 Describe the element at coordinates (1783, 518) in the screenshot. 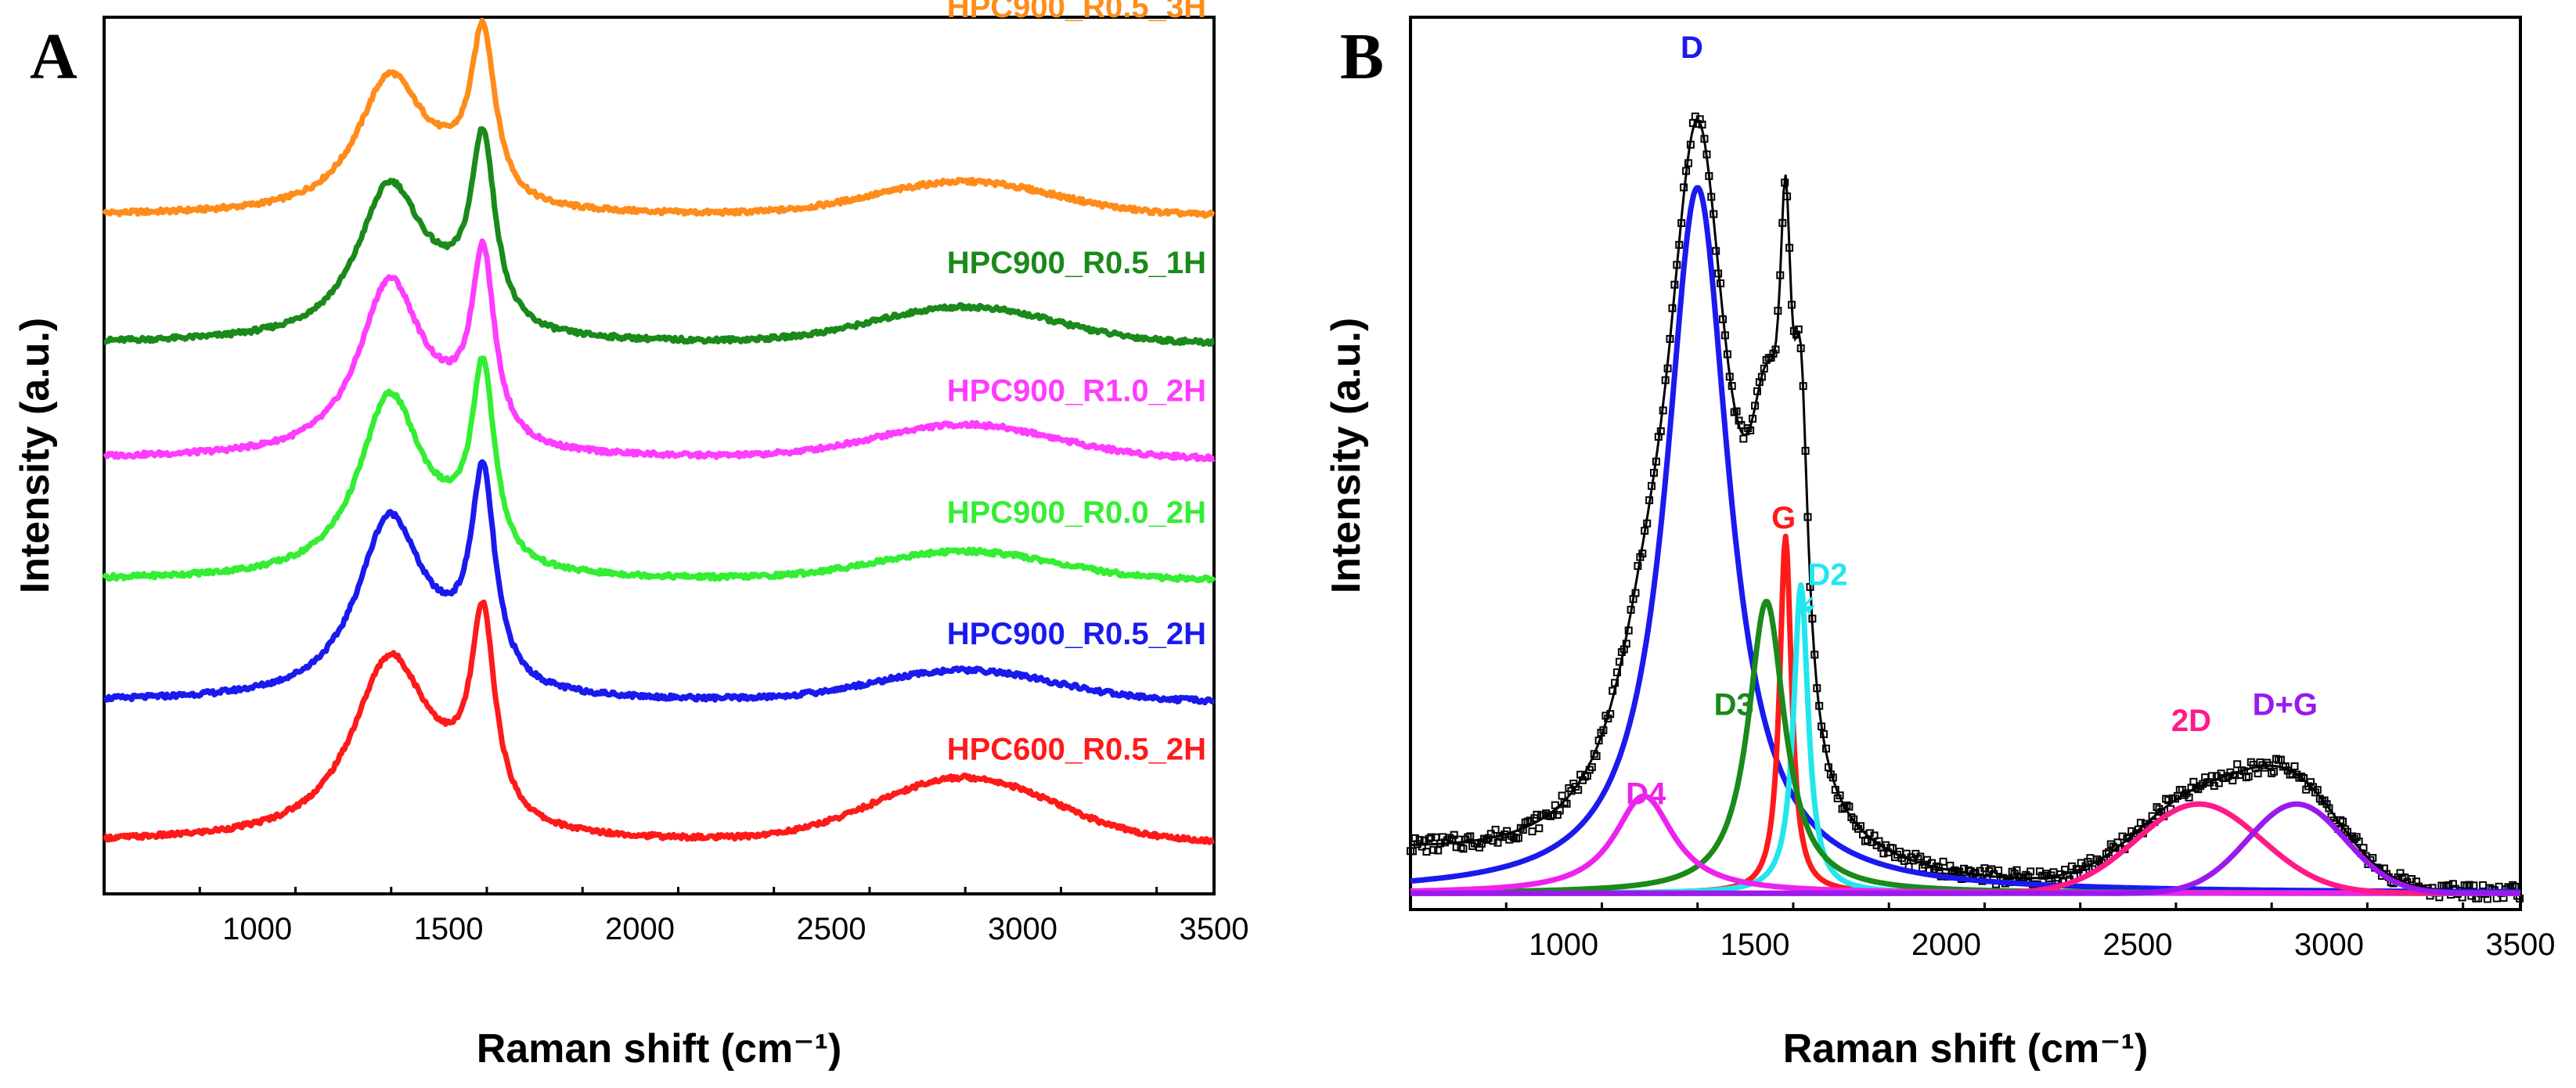

I see `panel-b-peak-label: G` at that location.